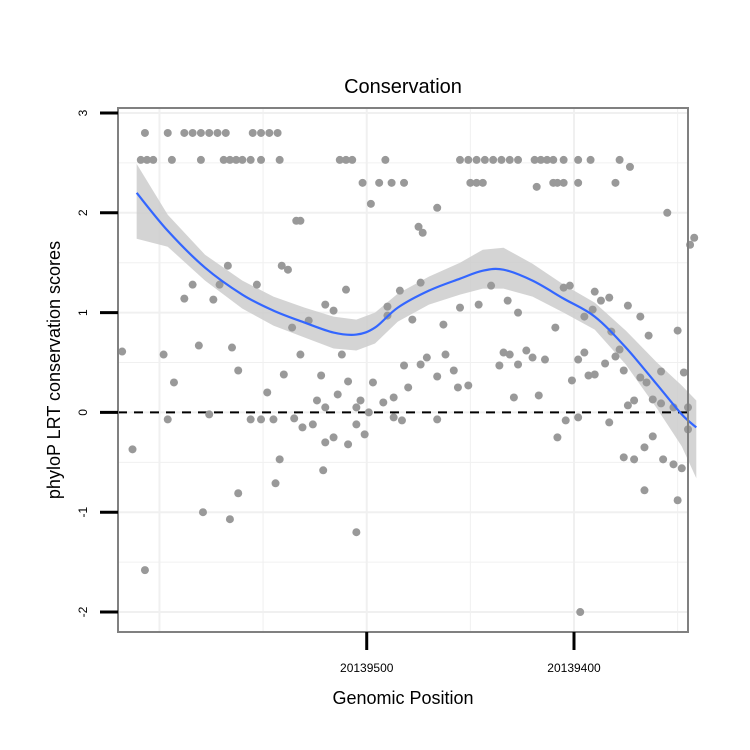 The height and width of the screenshot is (750, 750). What do you see at coordinates (83, 512) in the screenshot?
I see `y-tick-label: -1` at bounding box center [83, 512].